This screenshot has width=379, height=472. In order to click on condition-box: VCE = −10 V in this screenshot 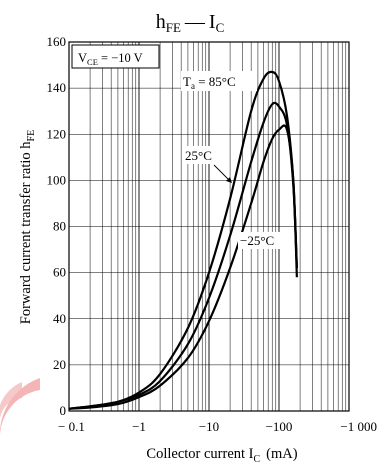, I will do `click(115, 56)`.